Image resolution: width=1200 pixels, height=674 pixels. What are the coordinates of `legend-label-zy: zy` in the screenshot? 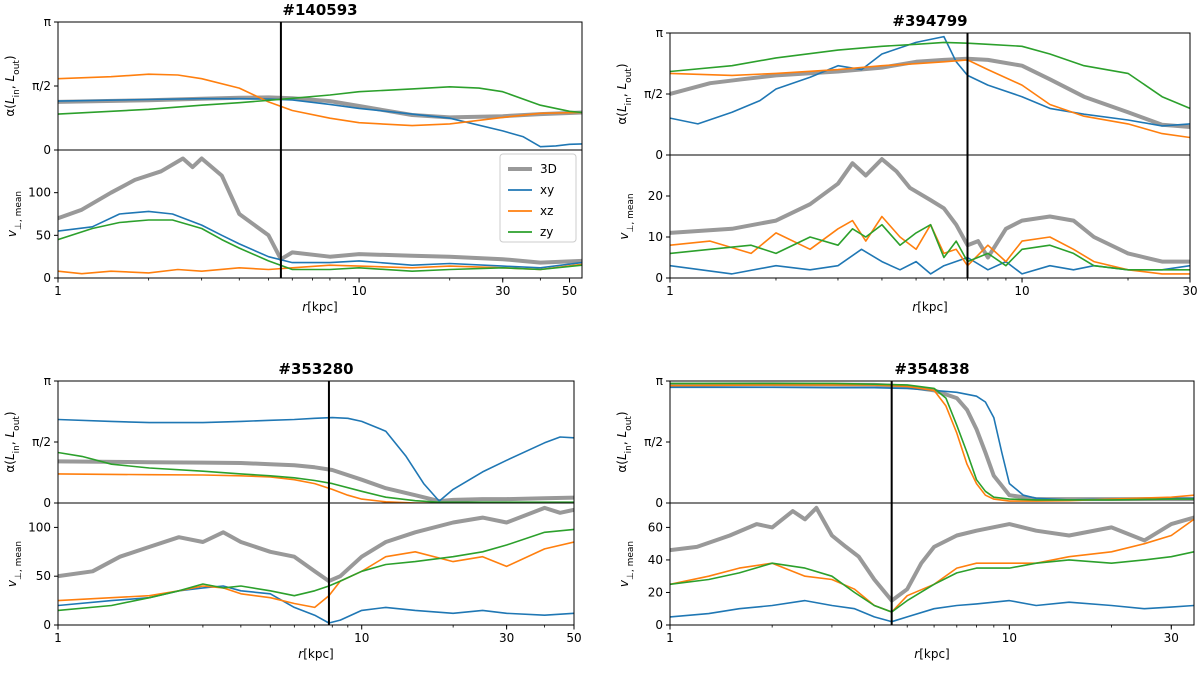 It's located at (546, 232).